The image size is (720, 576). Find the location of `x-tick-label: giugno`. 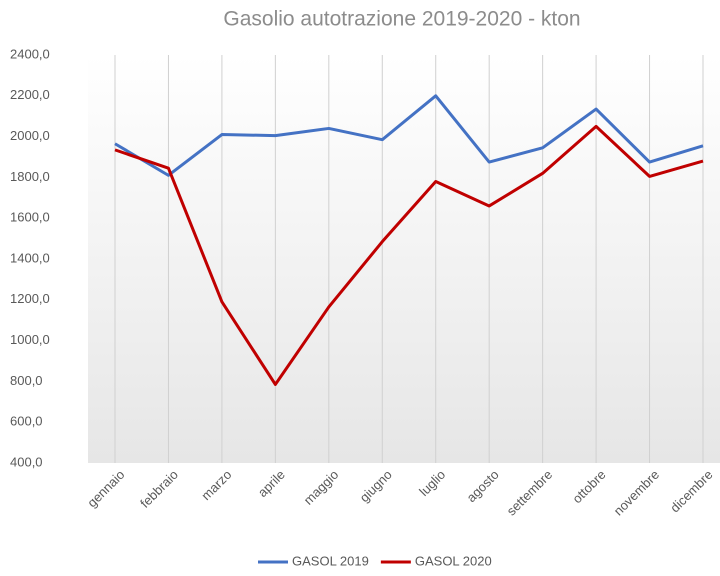

x-tick-label: giugno is located at coordinates (376, 486).